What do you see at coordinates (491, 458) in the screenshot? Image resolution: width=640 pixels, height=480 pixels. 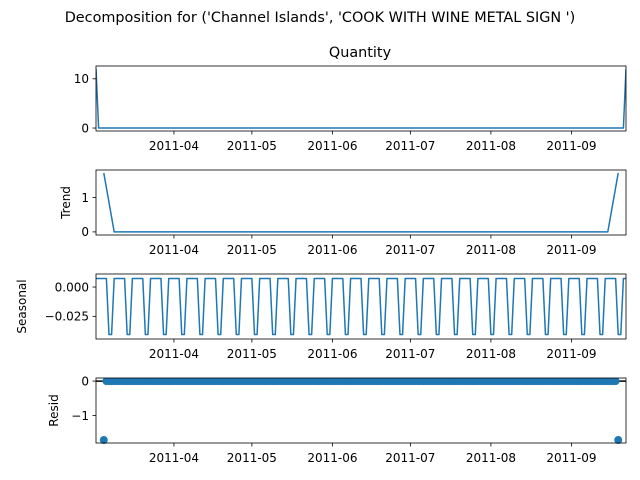 I see `panel-resid-xtick-label: 2011-08` at bounding box center [491, 458].